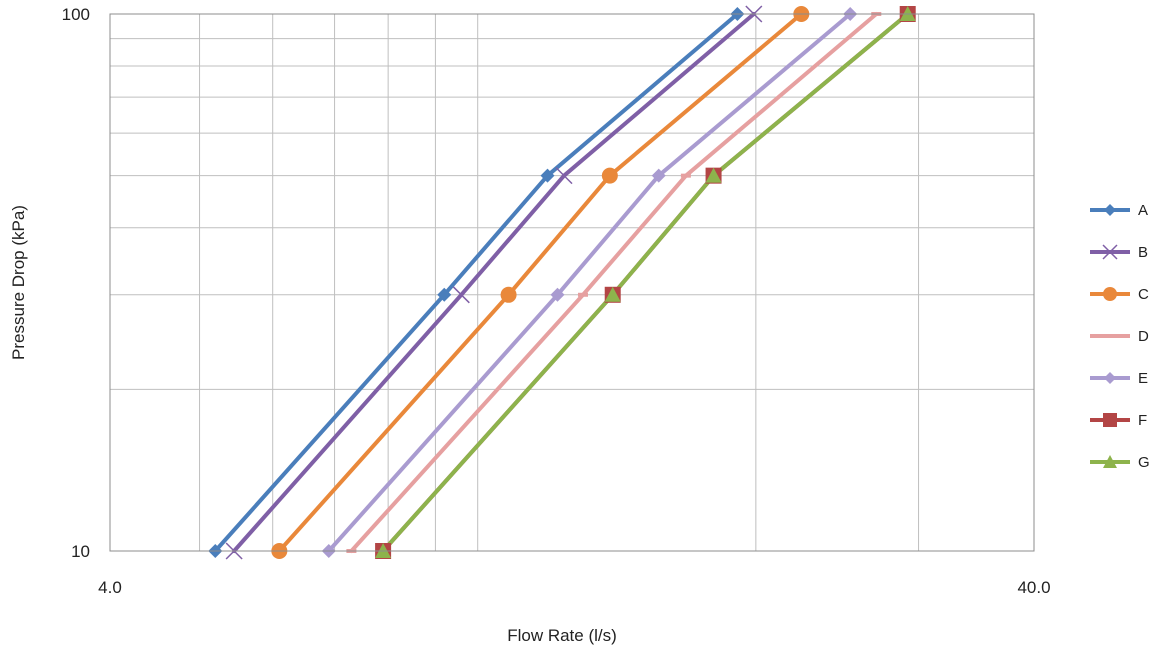 The image size is (1165, 653). What do you see at coordinates (1143, 294) in the screenshot?
I see `legend-label: C` at bounding box center [1143, 294].